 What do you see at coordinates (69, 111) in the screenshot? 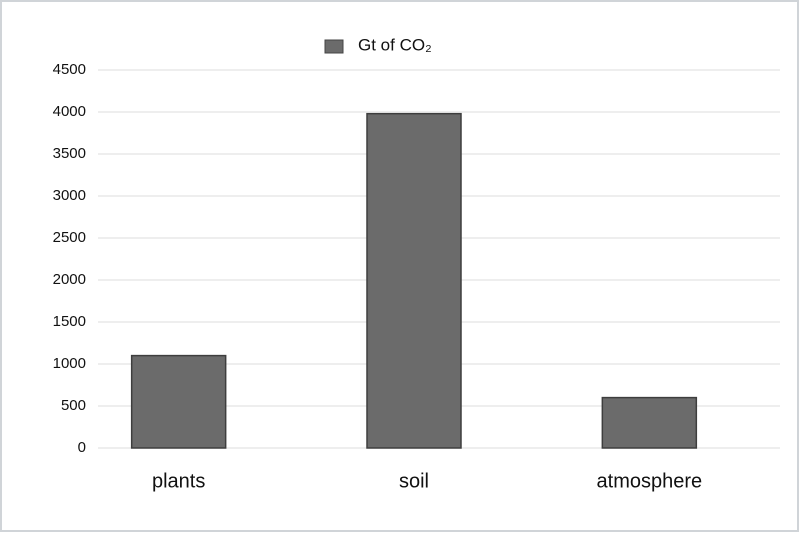
I see `y-tick-label: 4000` at bounding box center [69, 111].